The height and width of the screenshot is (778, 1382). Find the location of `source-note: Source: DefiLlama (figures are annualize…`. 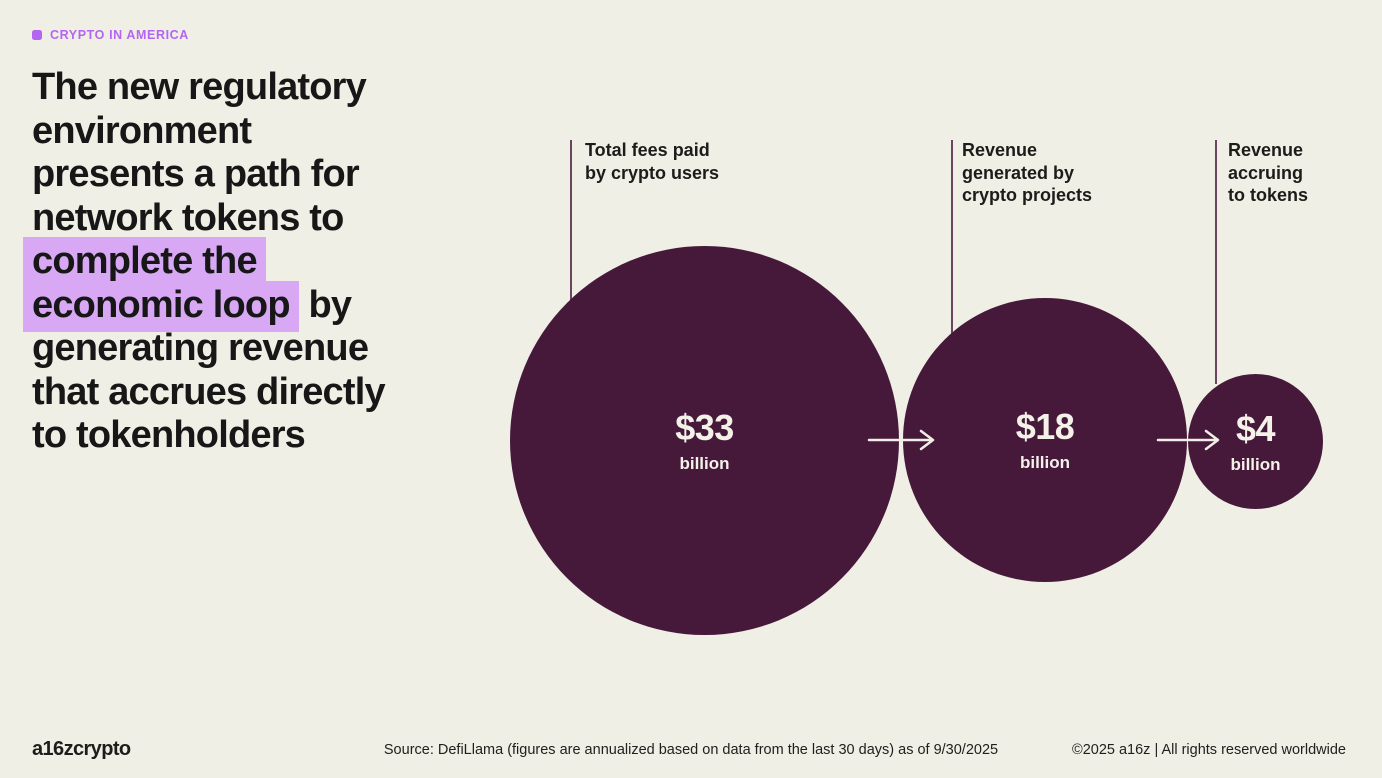

source-note: Source: DefiLlama (figures are annualize… is located at coordinates (691, 750).